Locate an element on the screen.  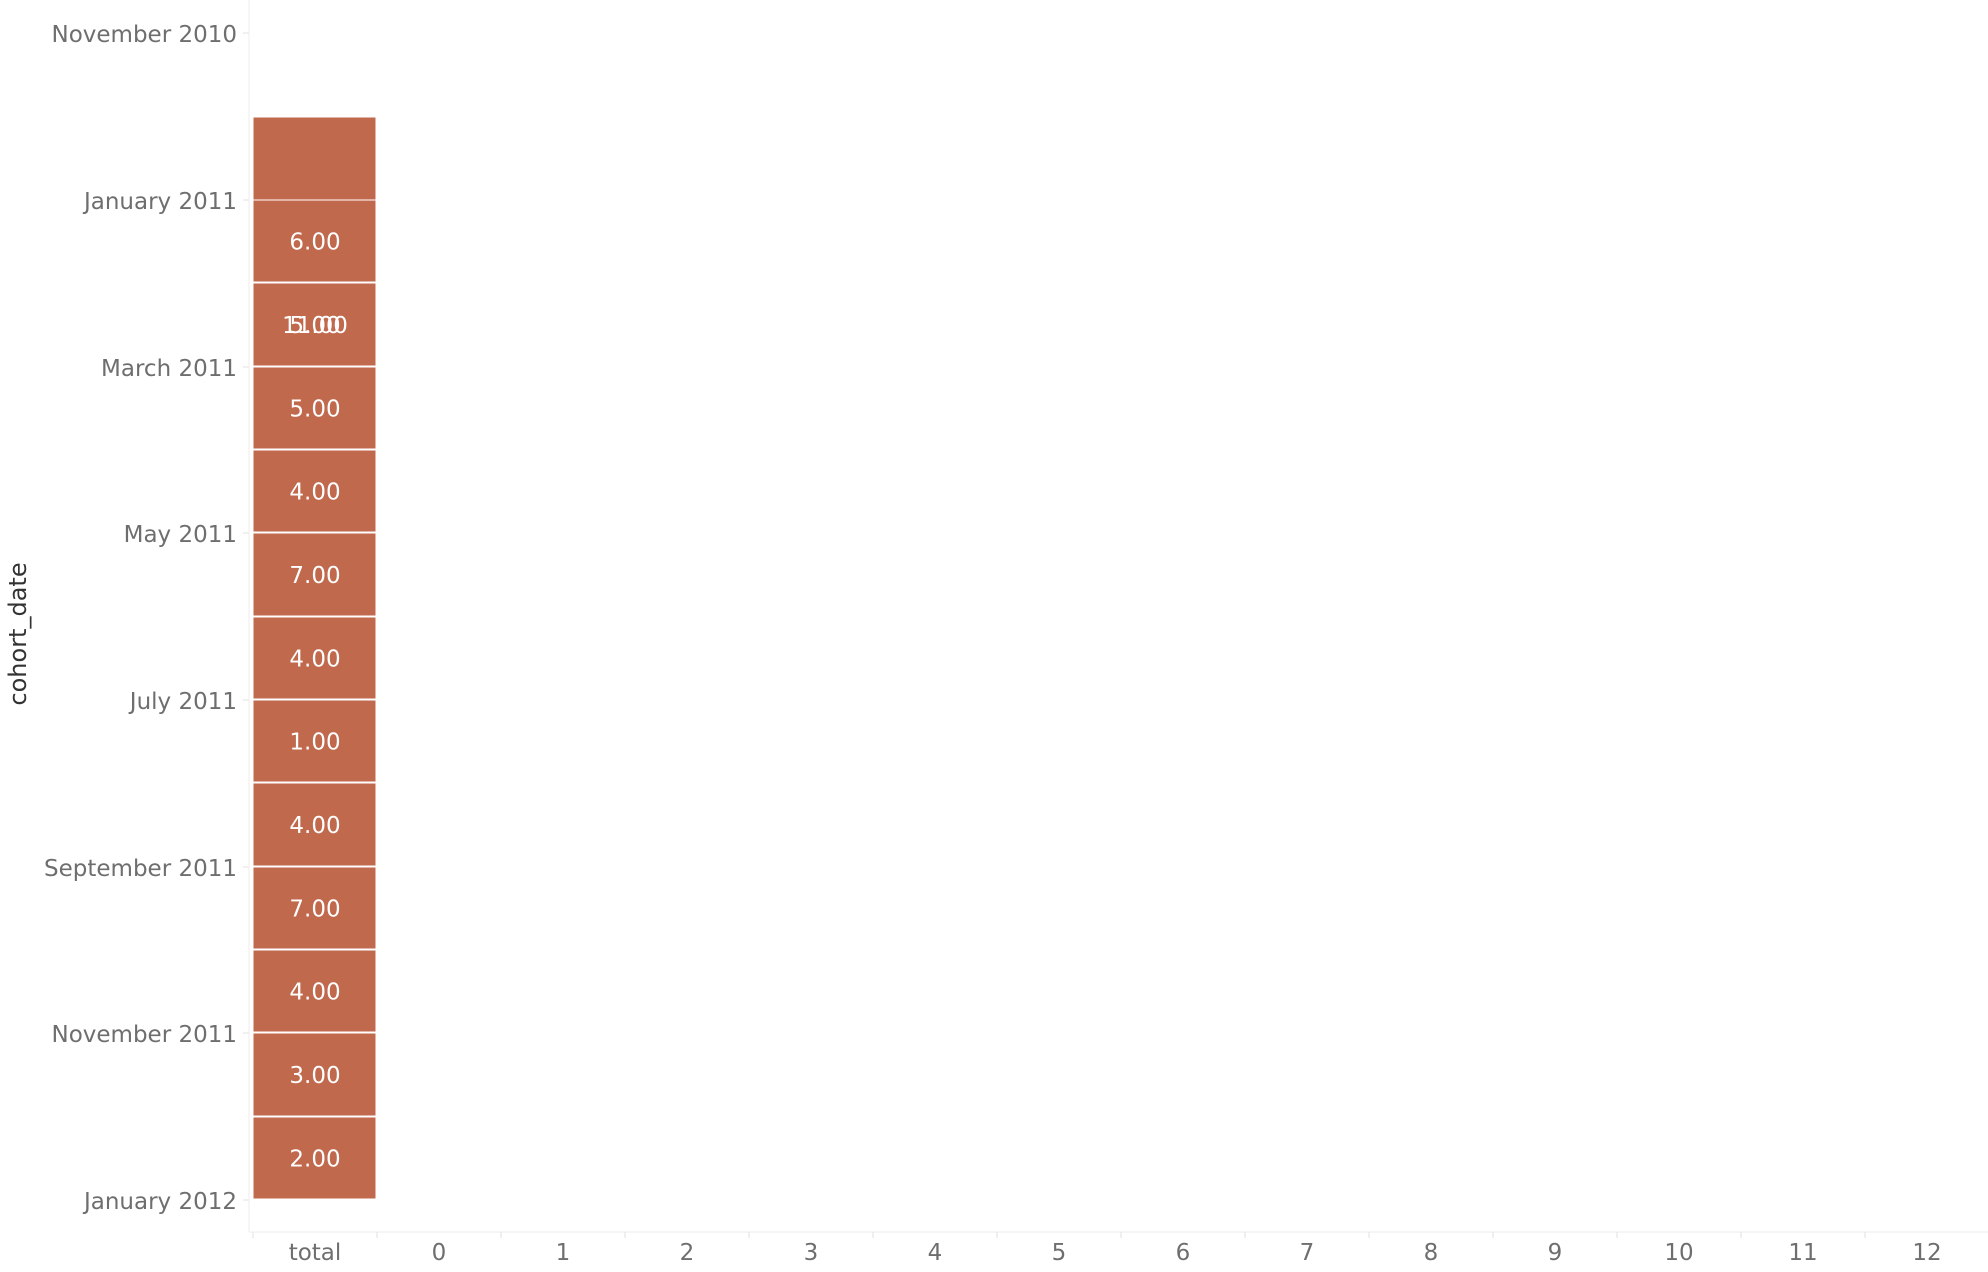
x-tick-label: 10 is located at coordinates (1678, 1253).